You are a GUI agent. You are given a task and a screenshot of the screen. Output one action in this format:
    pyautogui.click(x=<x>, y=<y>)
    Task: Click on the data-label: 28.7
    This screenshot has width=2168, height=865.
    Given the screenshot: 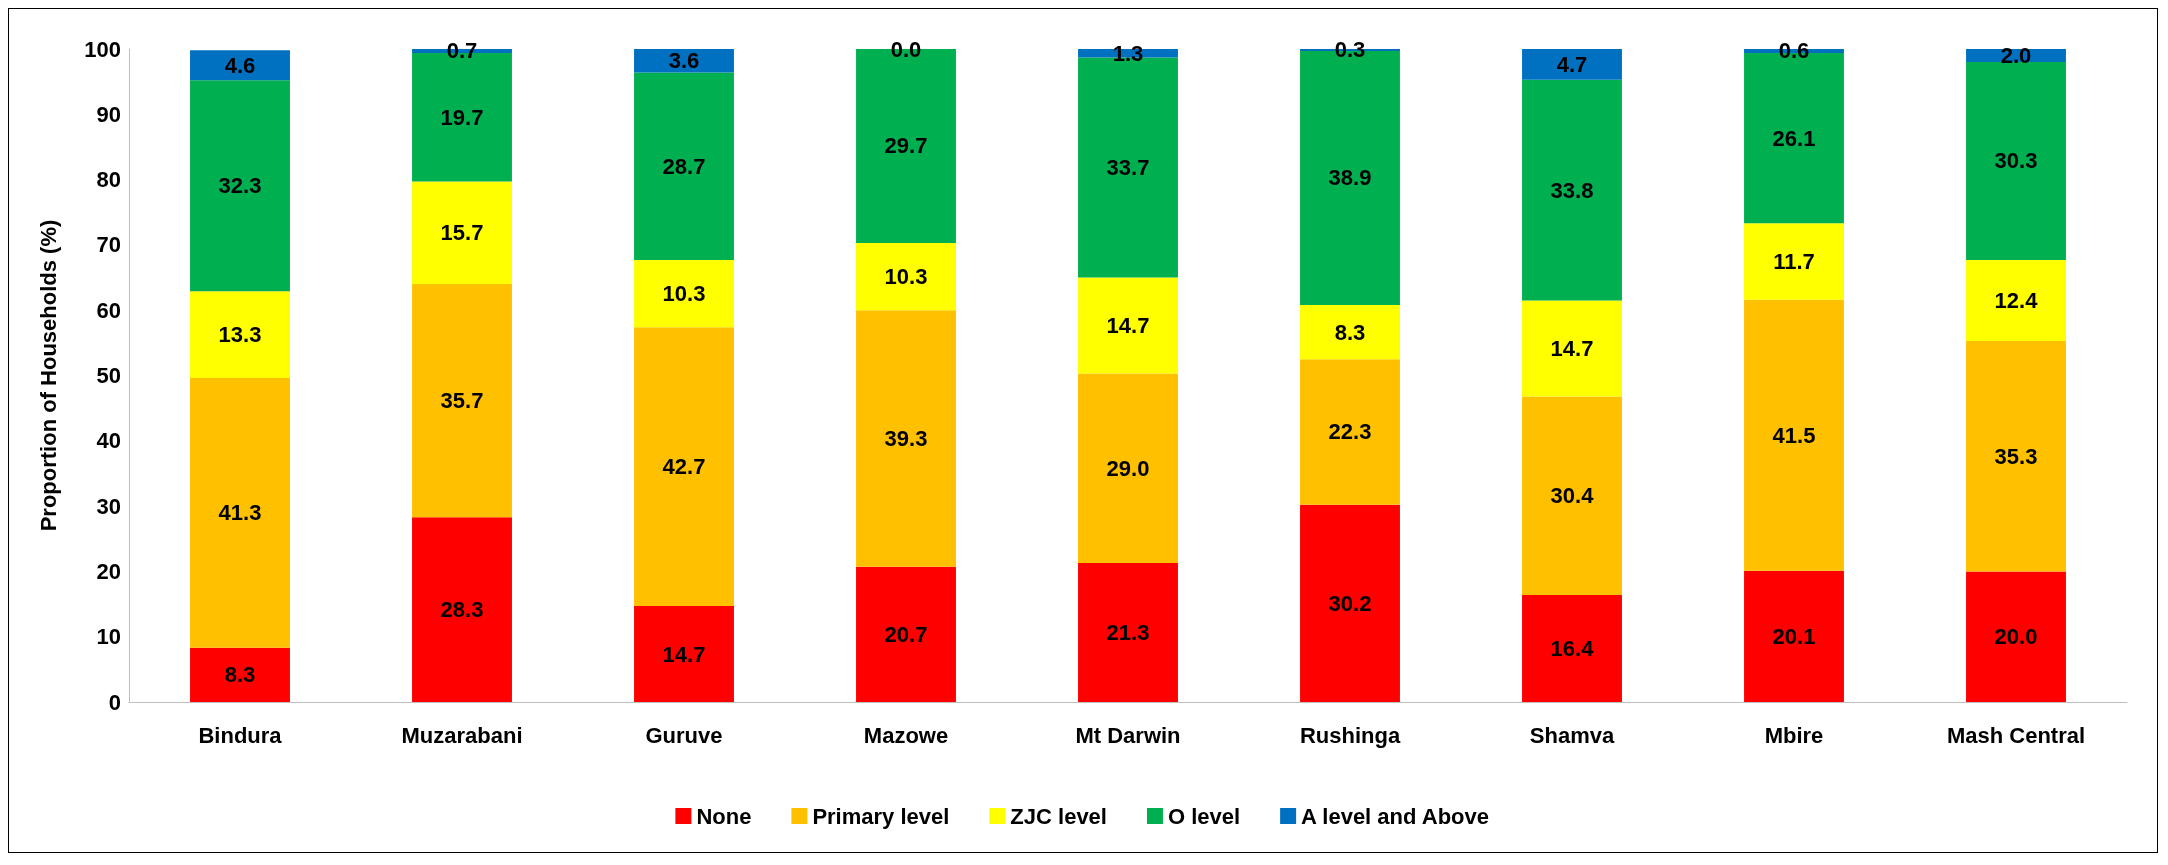 What is the action you would take?
    pyautogui.click(x=684, y=166)
    